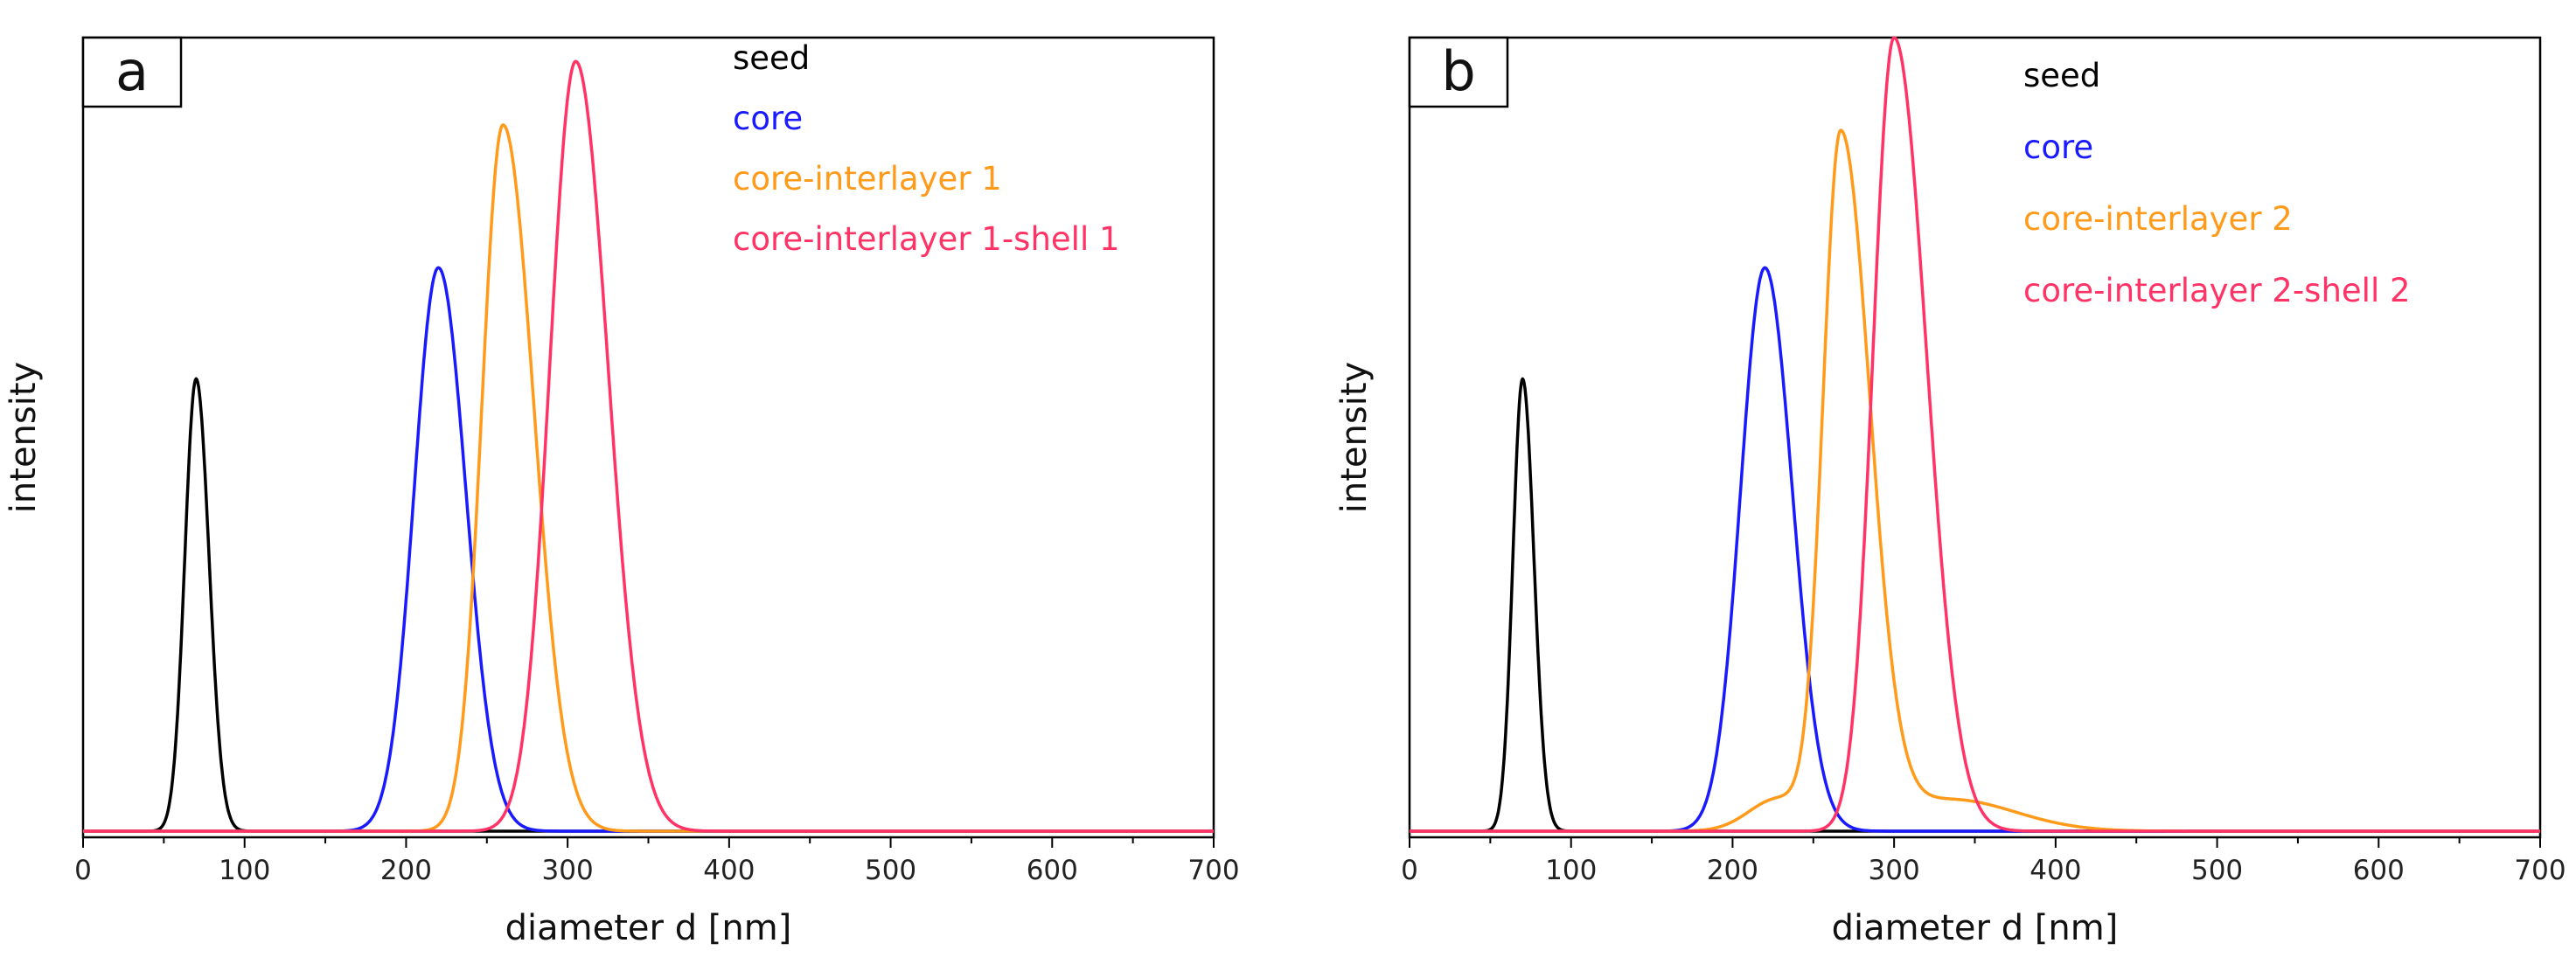  What do you see at coordinates (2158, 219) in the screenshot?
I see `legend-entry: core-interlayer 2` at bounding box center [2158, 219].